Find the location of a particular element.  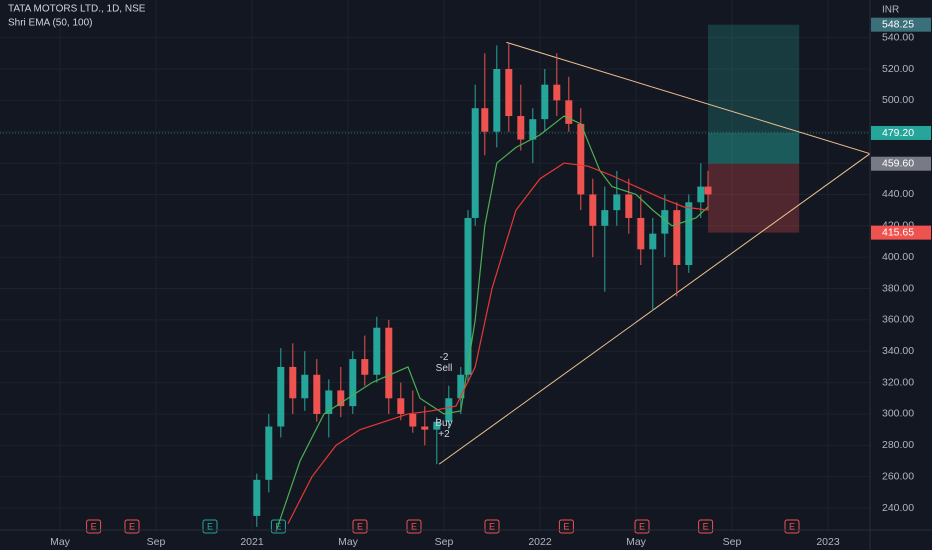

trade-annotation: Buy is located at coordinates (443, 423).